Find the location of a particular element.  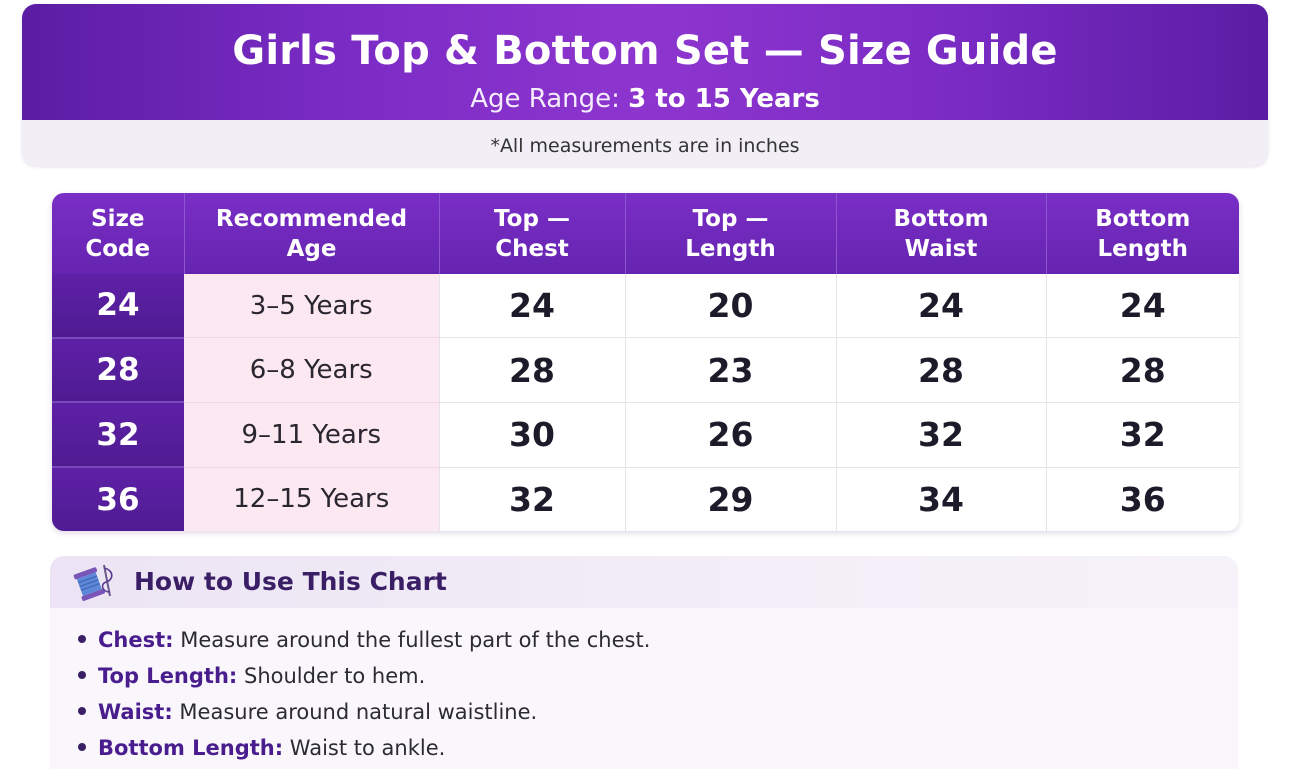

how-to-header: How to Use This Chart is located at coordinates (644, 582).